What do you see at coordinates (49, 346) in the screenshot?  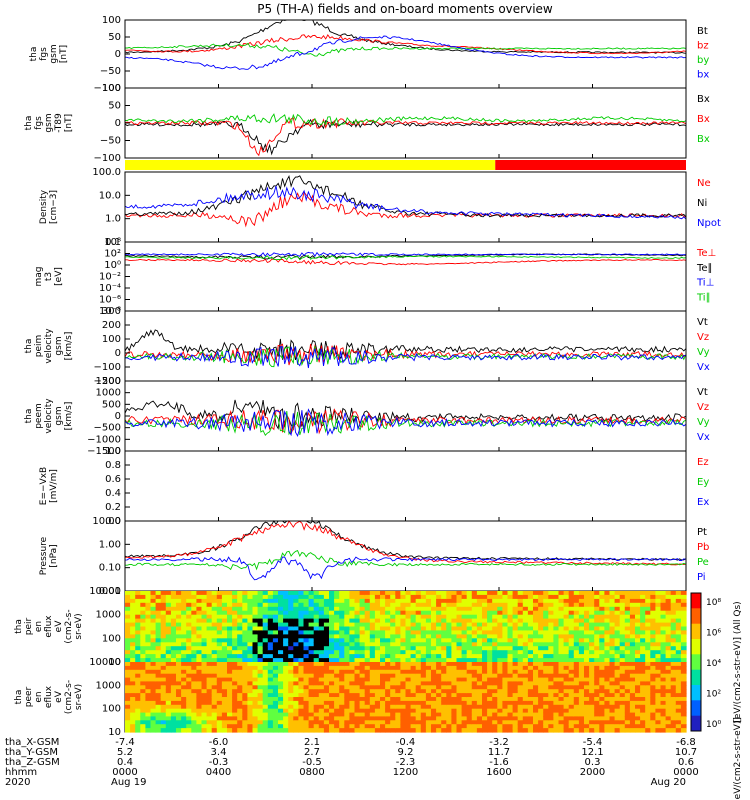 I see `y-axis-label-line: velocity` at bounding box center [49, 346].